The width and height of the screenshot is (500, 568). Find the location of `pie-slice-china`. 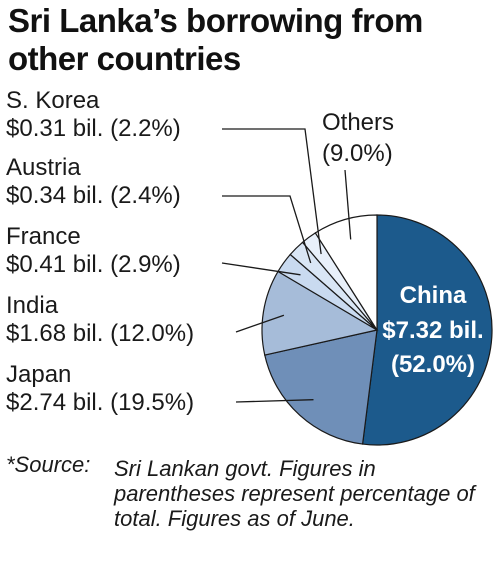

pie-slice-china is located at coordinates (427, 330).